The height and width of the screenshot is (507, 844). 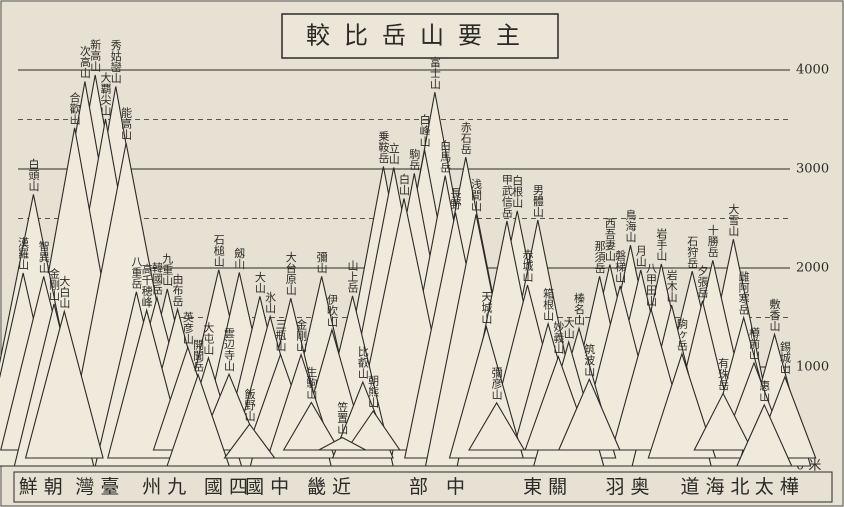 I want to click on mountain-name: 由布岳, so click(x=177, y=289).